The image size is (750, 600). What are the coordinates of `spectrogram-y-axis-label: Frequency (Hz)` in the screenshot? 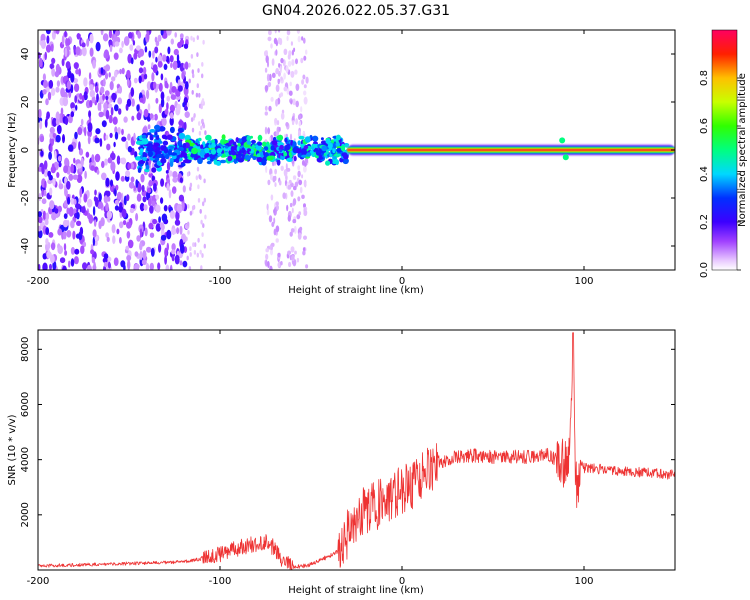 It's located at (12, 150).